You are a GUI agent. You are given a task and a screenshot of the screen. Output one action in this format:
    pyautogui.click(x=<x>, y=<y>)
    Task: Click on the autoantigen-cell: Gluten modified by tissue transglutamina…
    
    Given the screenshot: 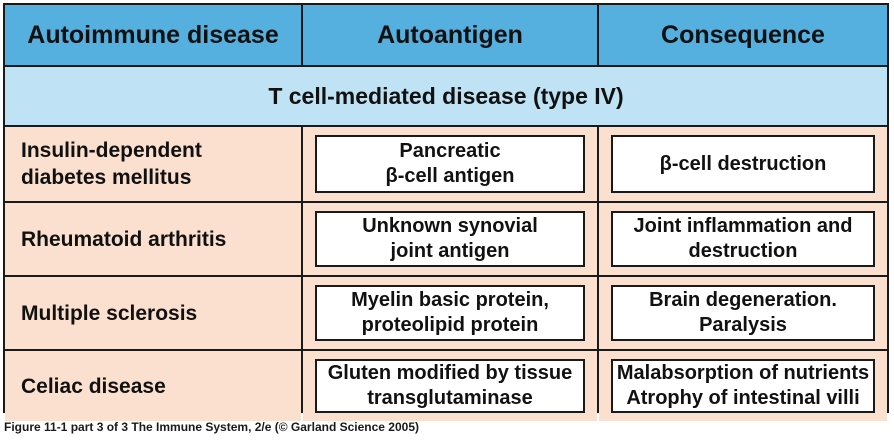 What is the action you would take?
    pyautogui.click(x=450, y=386)
    